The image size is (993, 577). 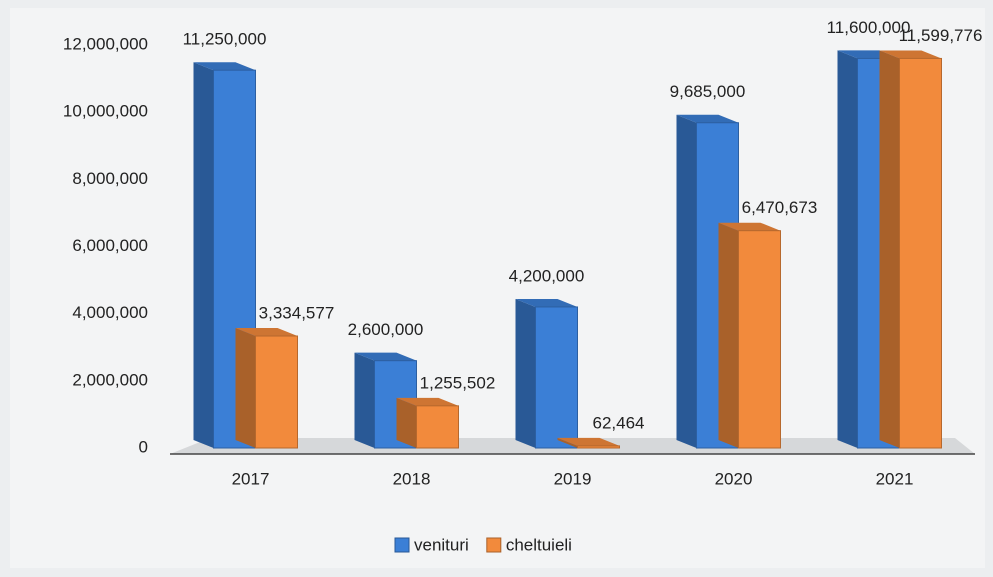 What do you see at coordinates (110, 312) in the screenshot?
I see `y-tick-label: 4,000,000` at bounding box center [110, 312].